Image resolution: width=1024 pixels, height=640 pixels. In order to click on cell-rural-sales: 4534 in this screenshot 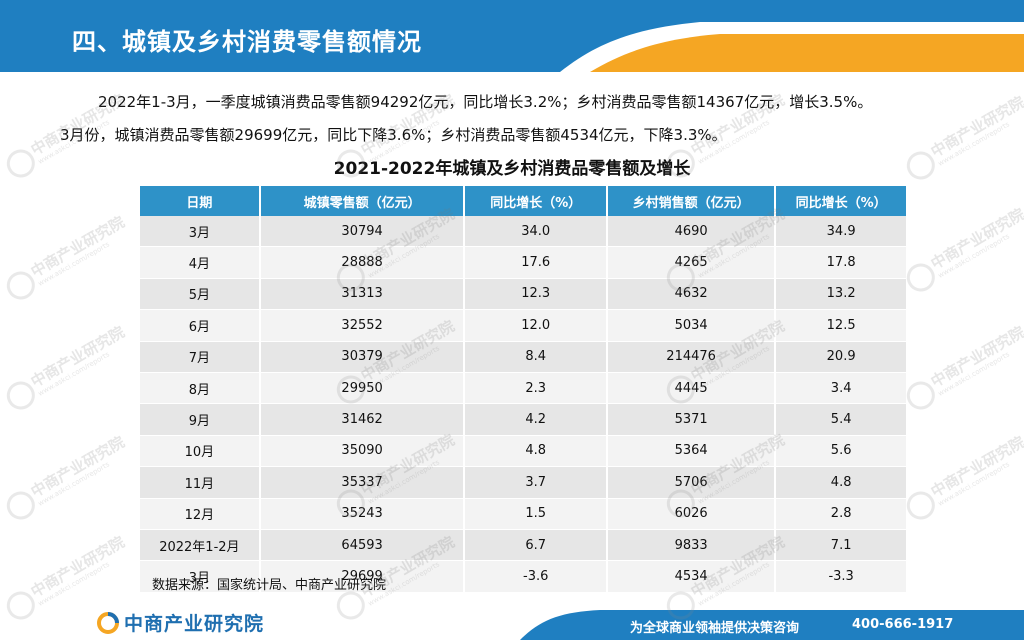, I will do `click(691, 576)`.